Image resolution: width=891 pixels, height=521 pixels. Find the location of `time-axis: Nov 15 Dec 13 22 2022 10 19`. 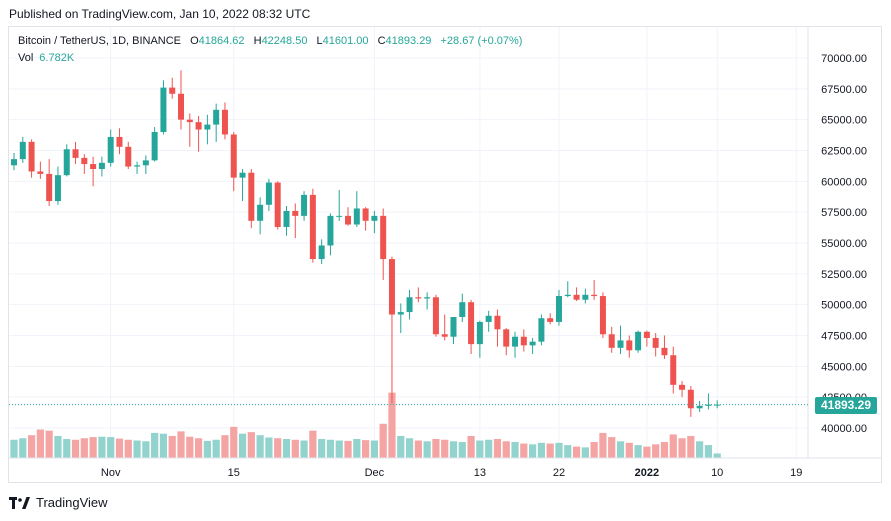

time-axis: Nov 15 Dec 13 22 2022 10 19 is located at coordinates (445, 468).